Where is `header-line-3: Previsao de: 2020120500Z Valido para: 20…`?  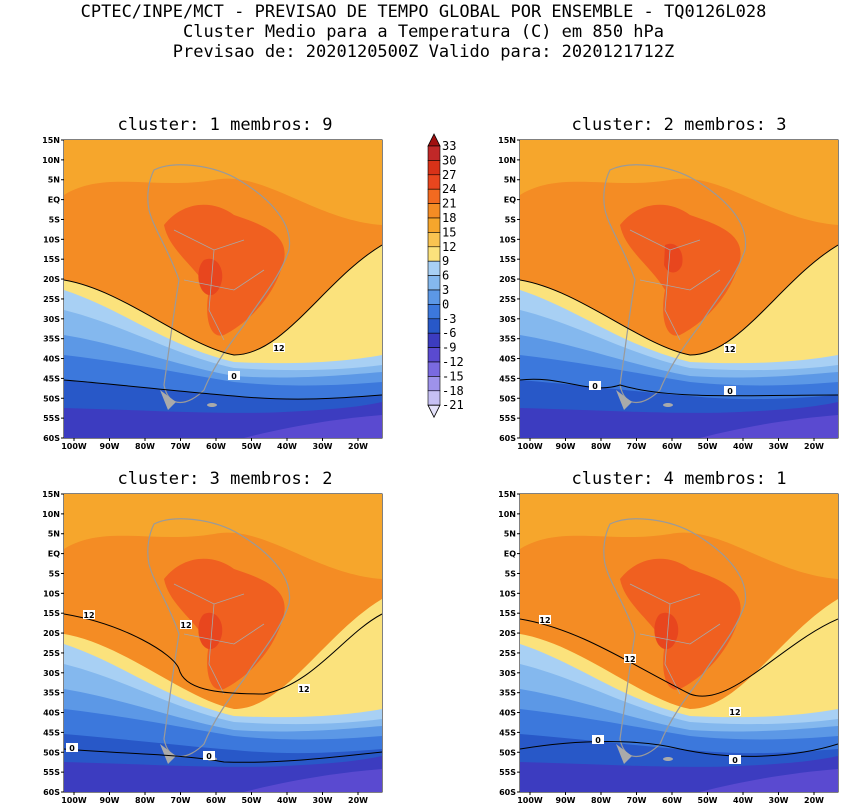 header-line-3: Previsao de: 2020120500Z Valido para: 20… is located at coordinates (423, 52).